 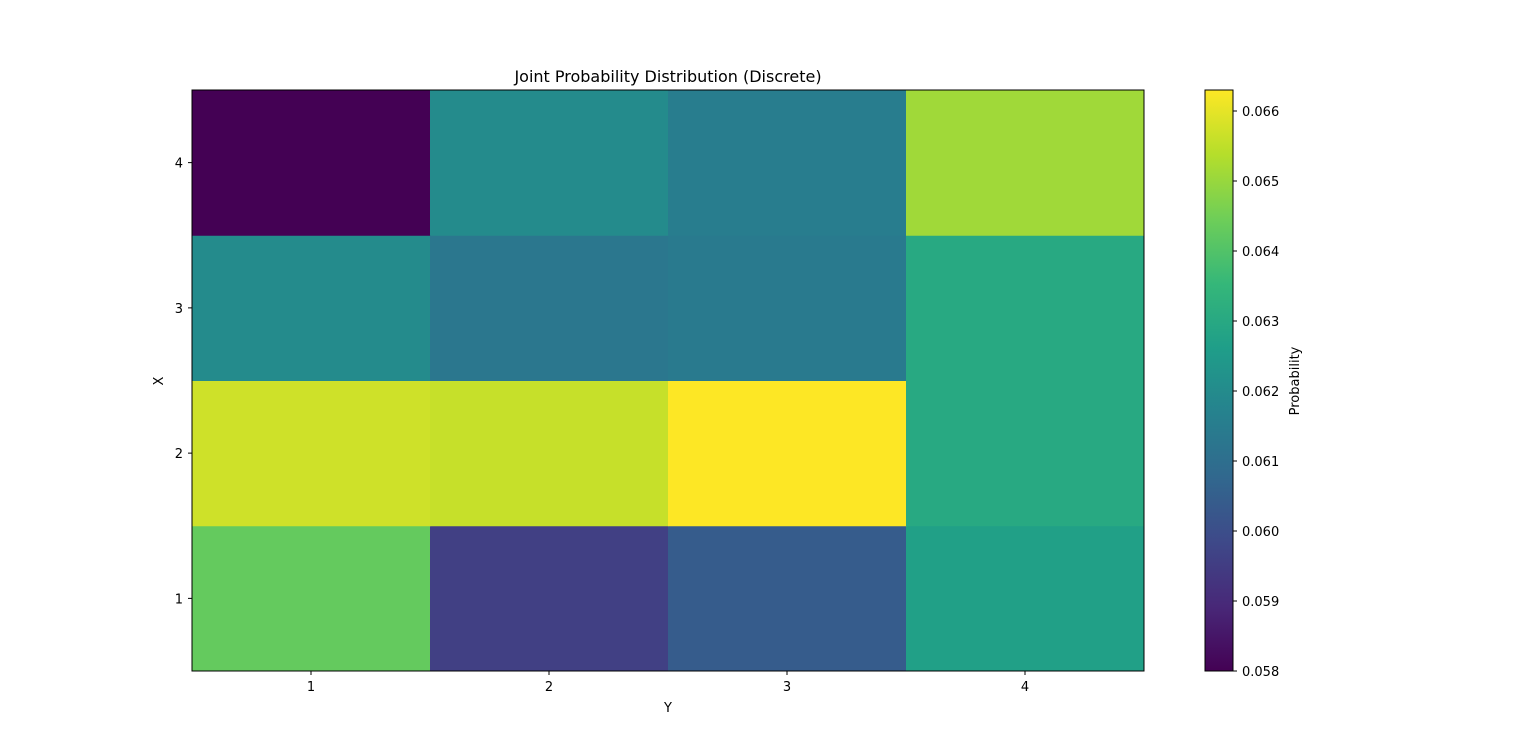 What do you see at coordinates (1260, 392) in the screenshot?
I see `colorbar-tick-label: 0.062` at bounding box center [1260, 392].